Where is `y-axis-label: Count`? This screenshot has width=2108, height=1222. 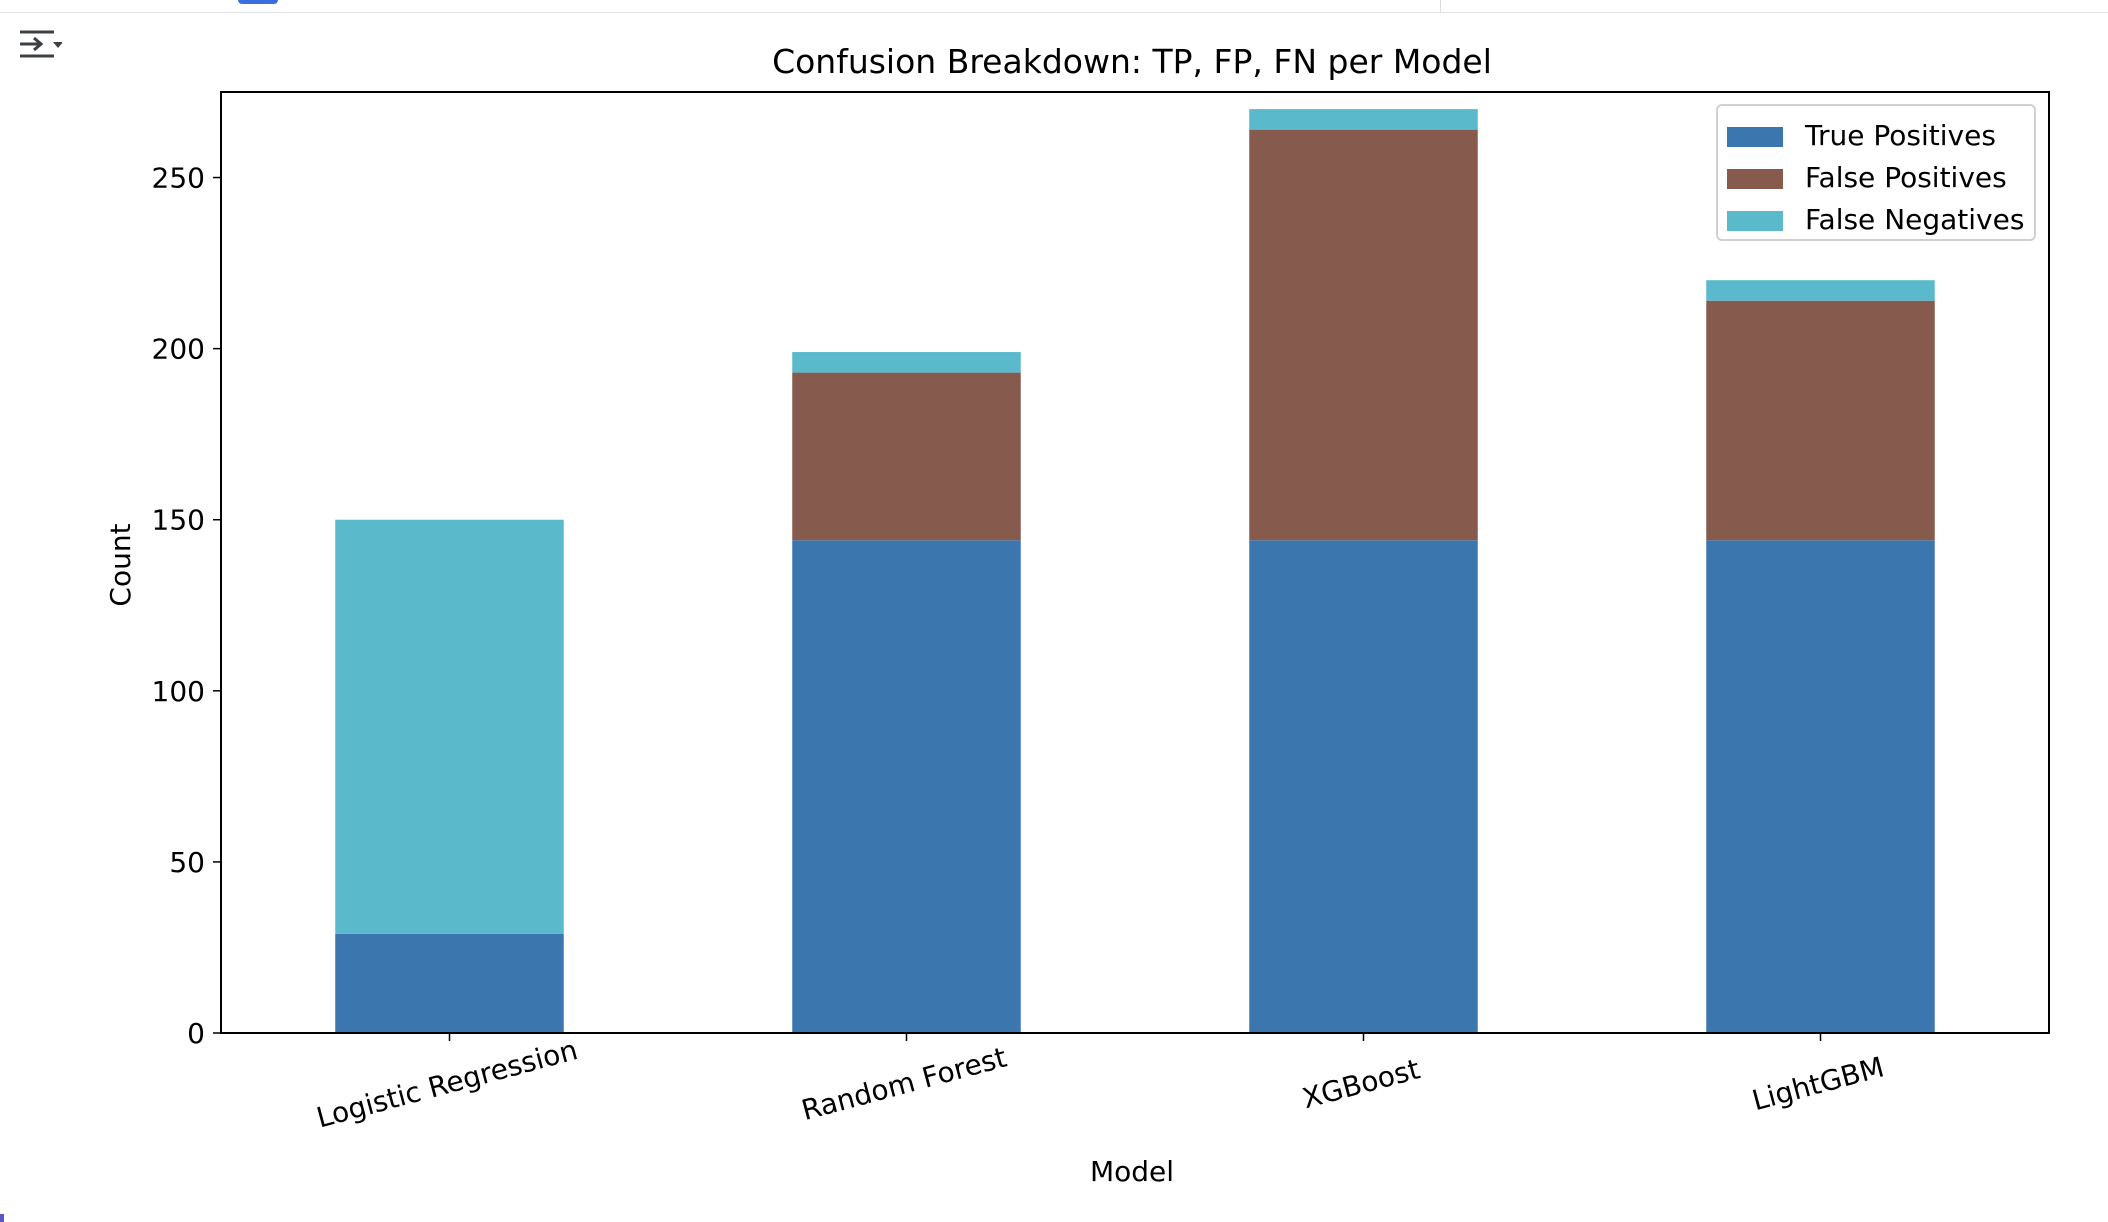 y-axis-label: Count is located at coordinates (120, 564).